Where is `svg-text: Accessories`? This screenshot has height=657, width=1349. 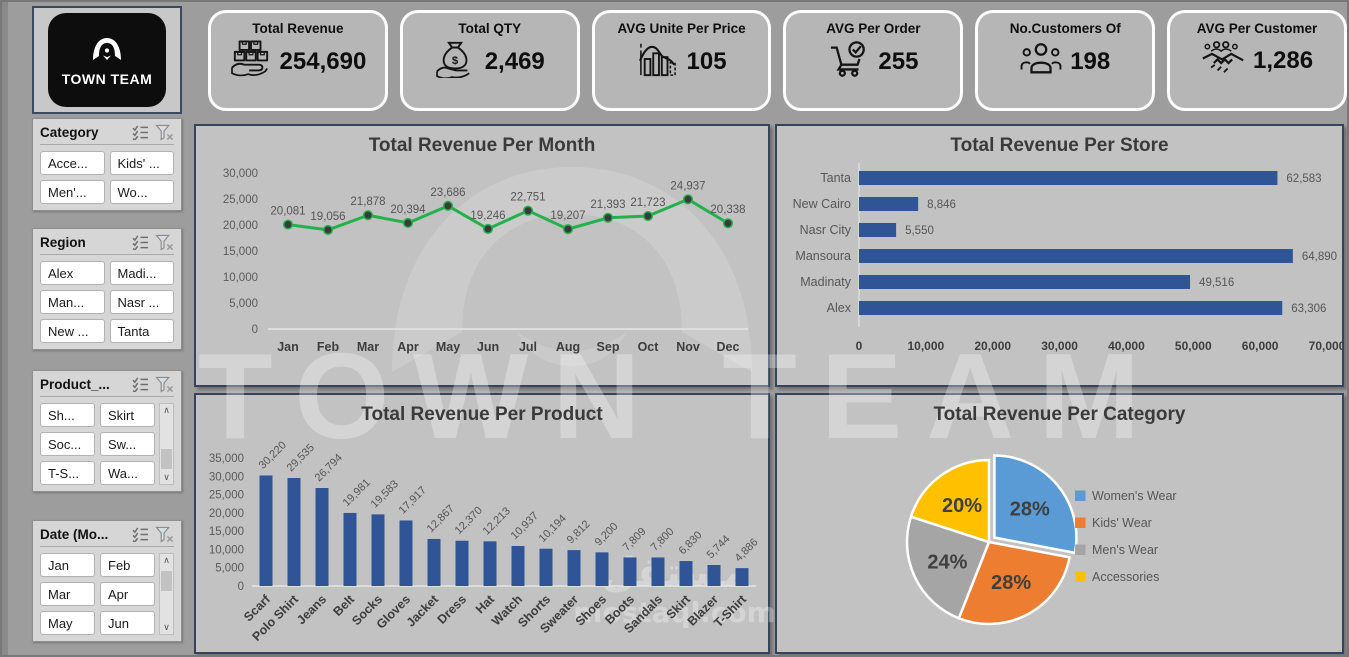
svg-text: Accessories is located at coordinates (1125, 577).